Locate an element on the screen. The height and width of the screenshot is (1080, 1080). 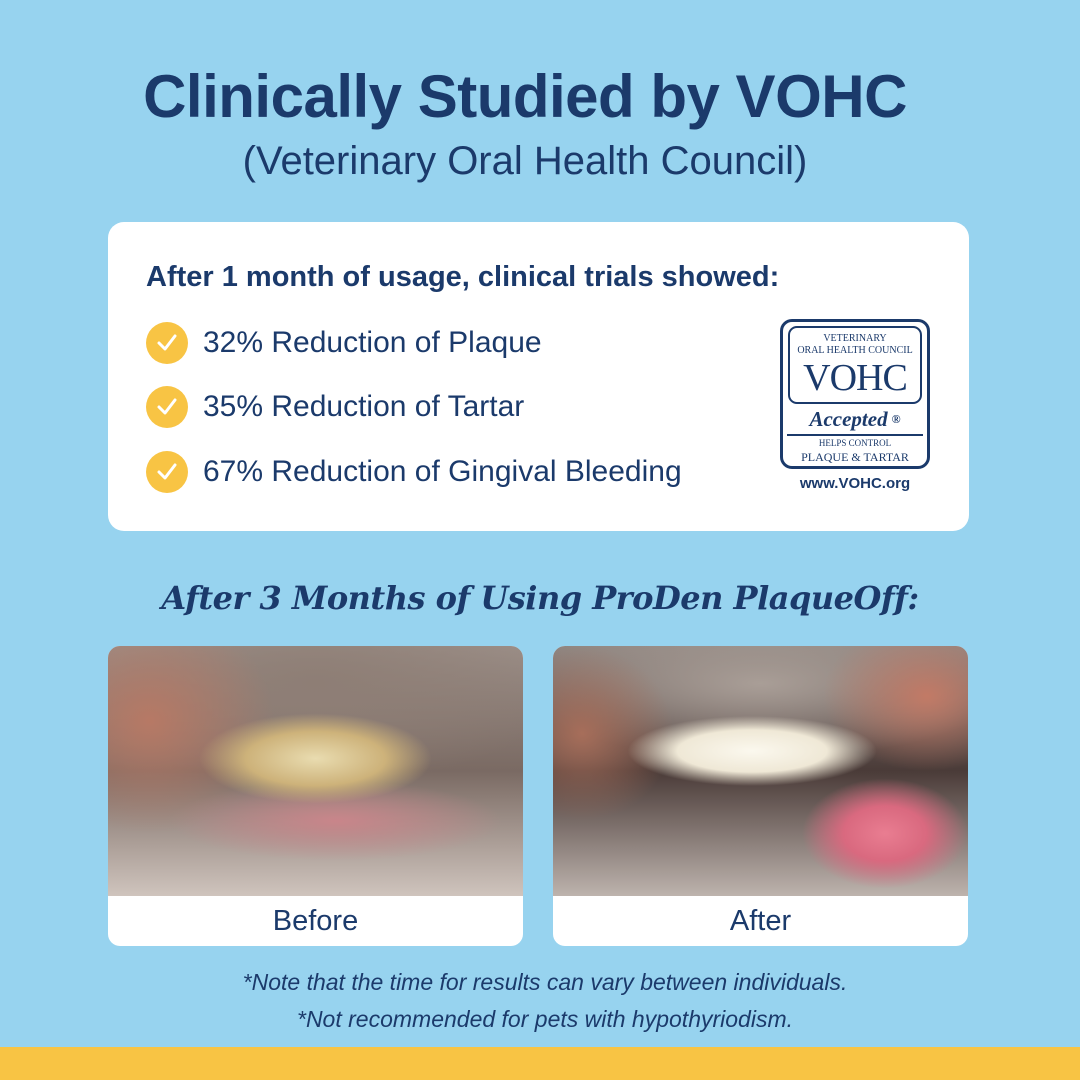
after-photo is located at coordinates (760, 771).